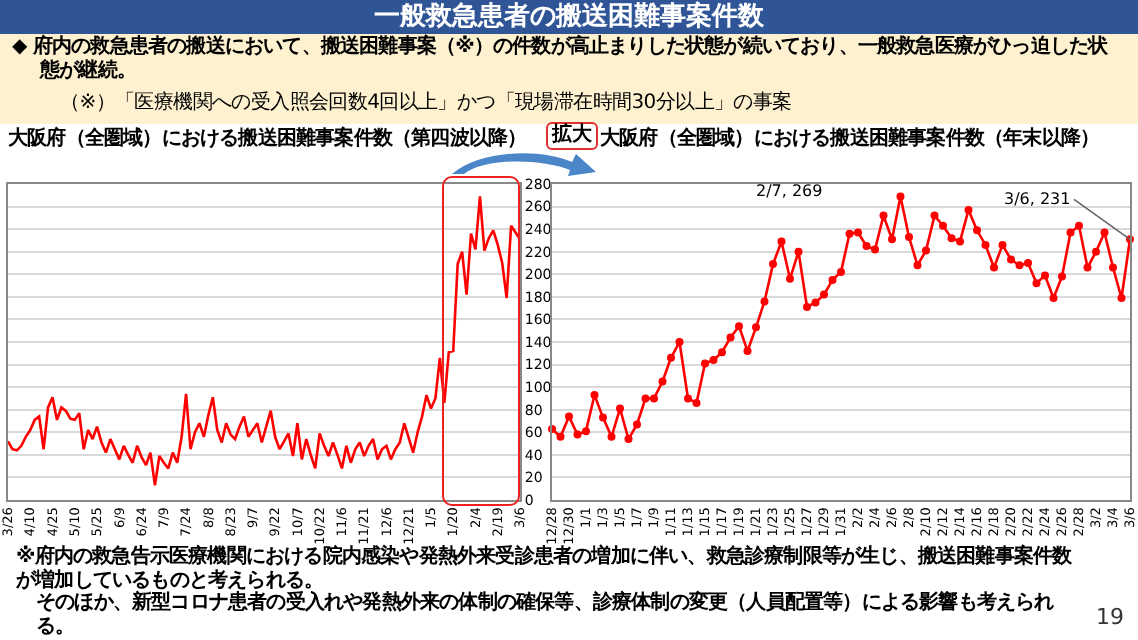 The height and width of the screenshot is (640, 1138). Describe the element at coordinates (789, 192) in the screenshot. I see `annotation: 2/7, 269` at that location.